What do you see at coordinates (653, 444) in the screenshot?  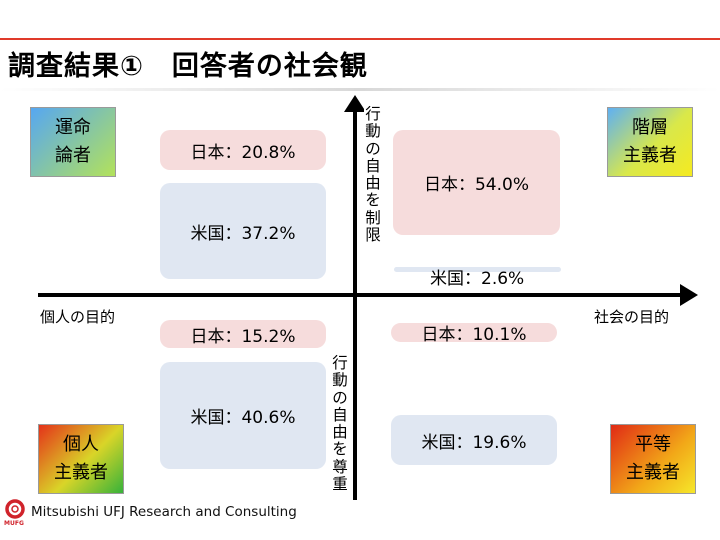 I see `corner-egalitarian-line1: 平等` at bounding box center [653, 444].